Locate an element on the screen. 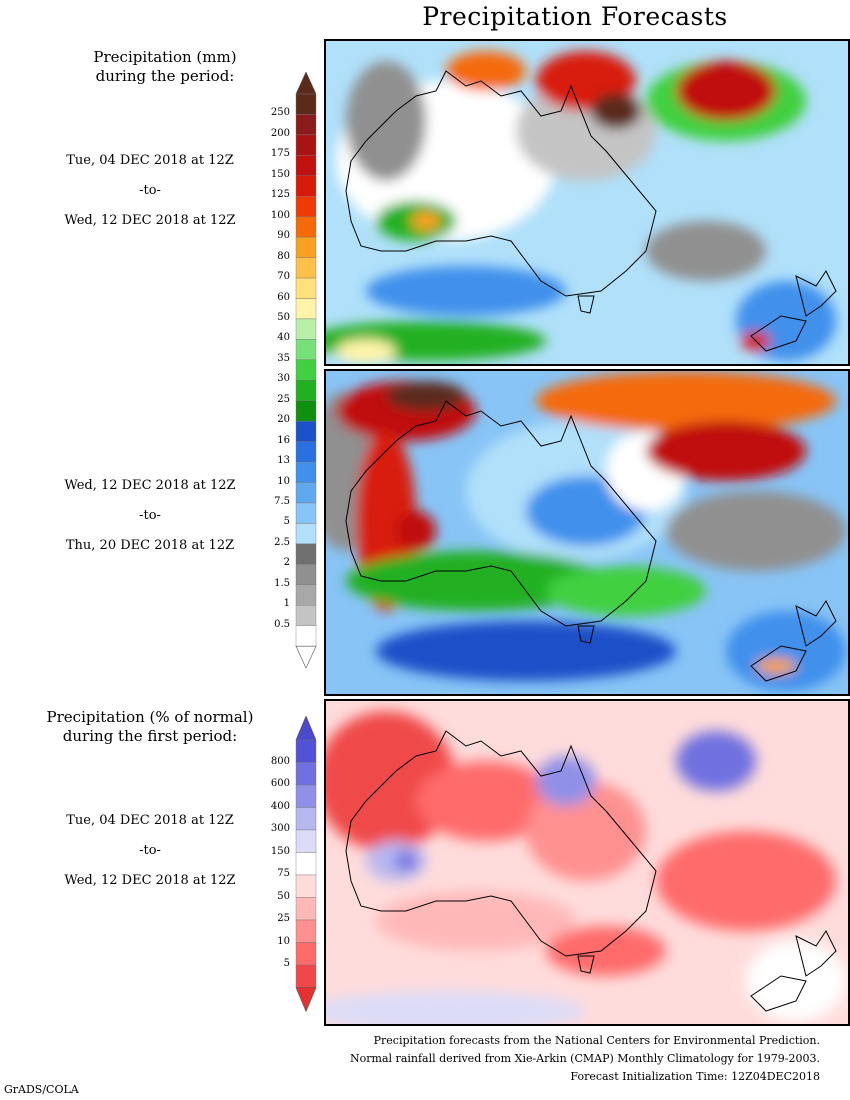 This screenshot has width=850, height=1100. colorbar-tick-label: 40 is located at coordinates (283, 338).